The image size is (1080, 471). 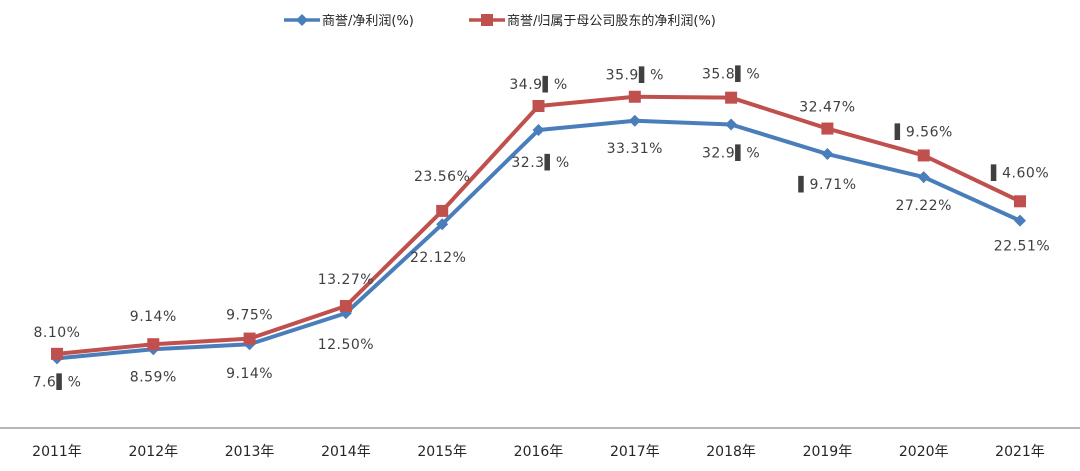 What do you see at coordinates (924, 206) in the screenshot?
I see `data-label: 27.22%` at bounding box center [924, 206].